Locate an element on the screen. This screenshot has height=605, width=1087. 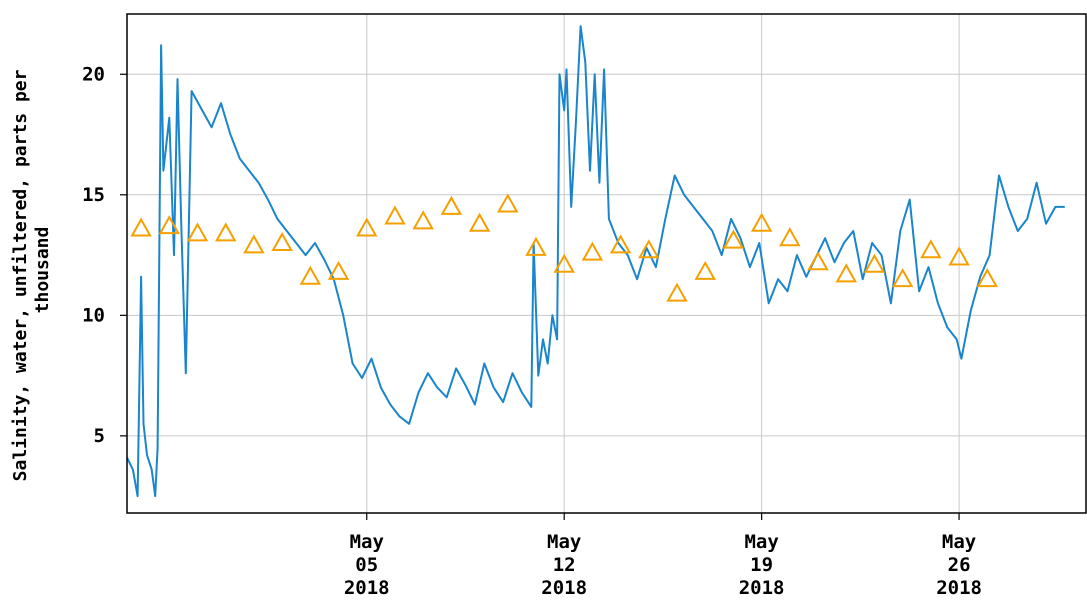
x-tick-label: May 12 2018 is located at coordinates (564, 565).